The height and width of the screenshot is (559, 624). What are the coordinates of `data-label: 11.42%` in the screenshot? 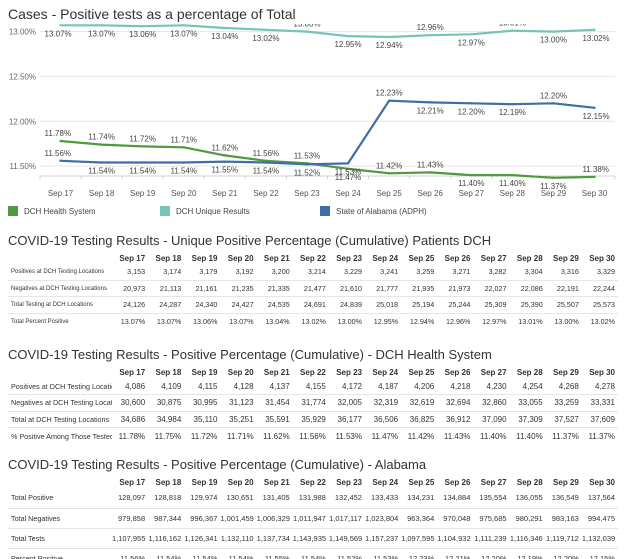 It's located at (389, 165).